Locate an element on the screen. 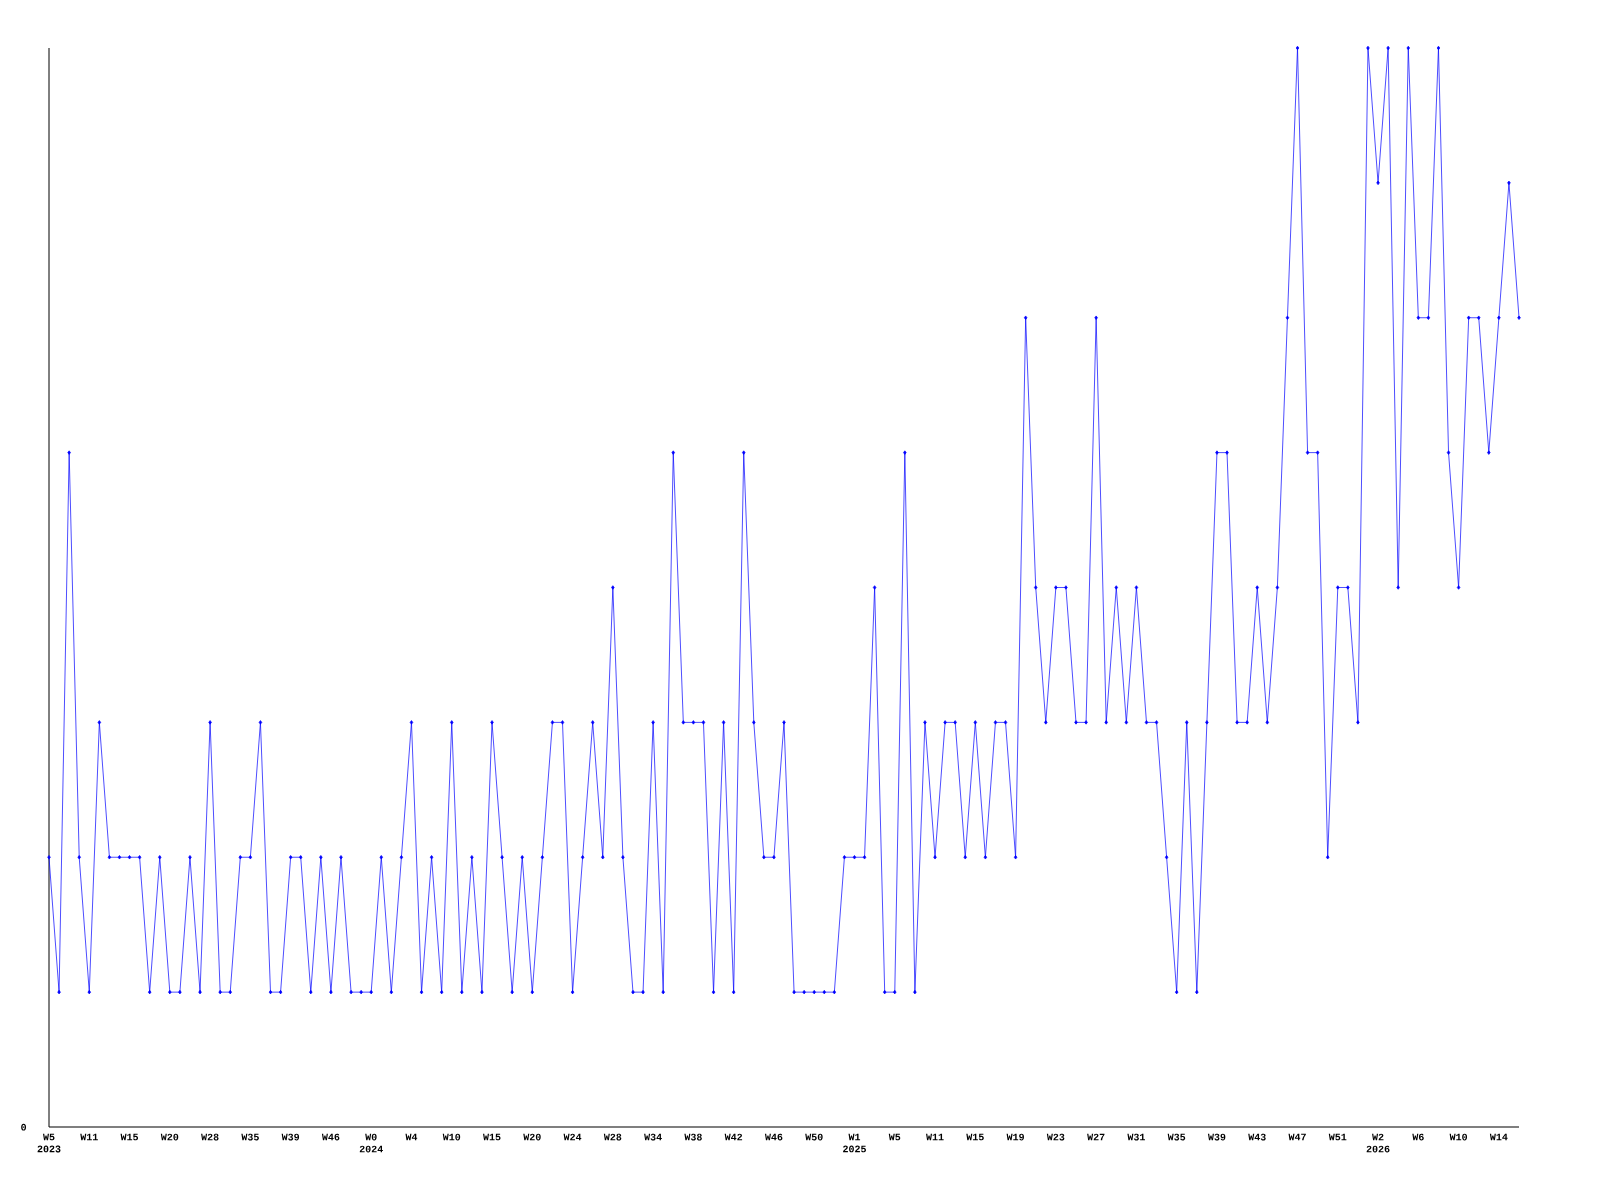  text: 0 is located at coordinates (24, 1127).